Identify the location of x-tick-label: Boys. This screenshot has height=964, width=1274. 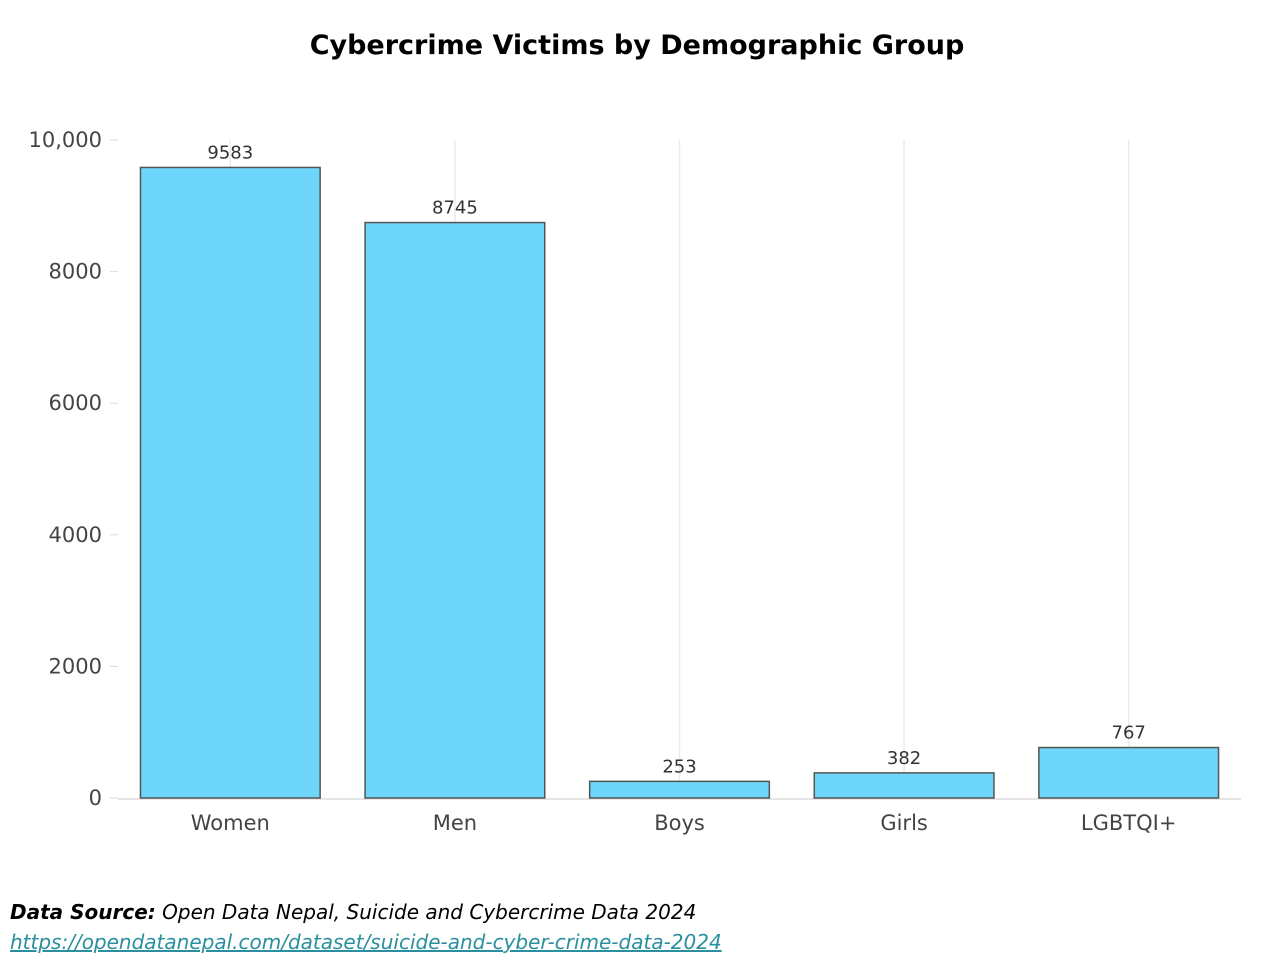
(679, 823).